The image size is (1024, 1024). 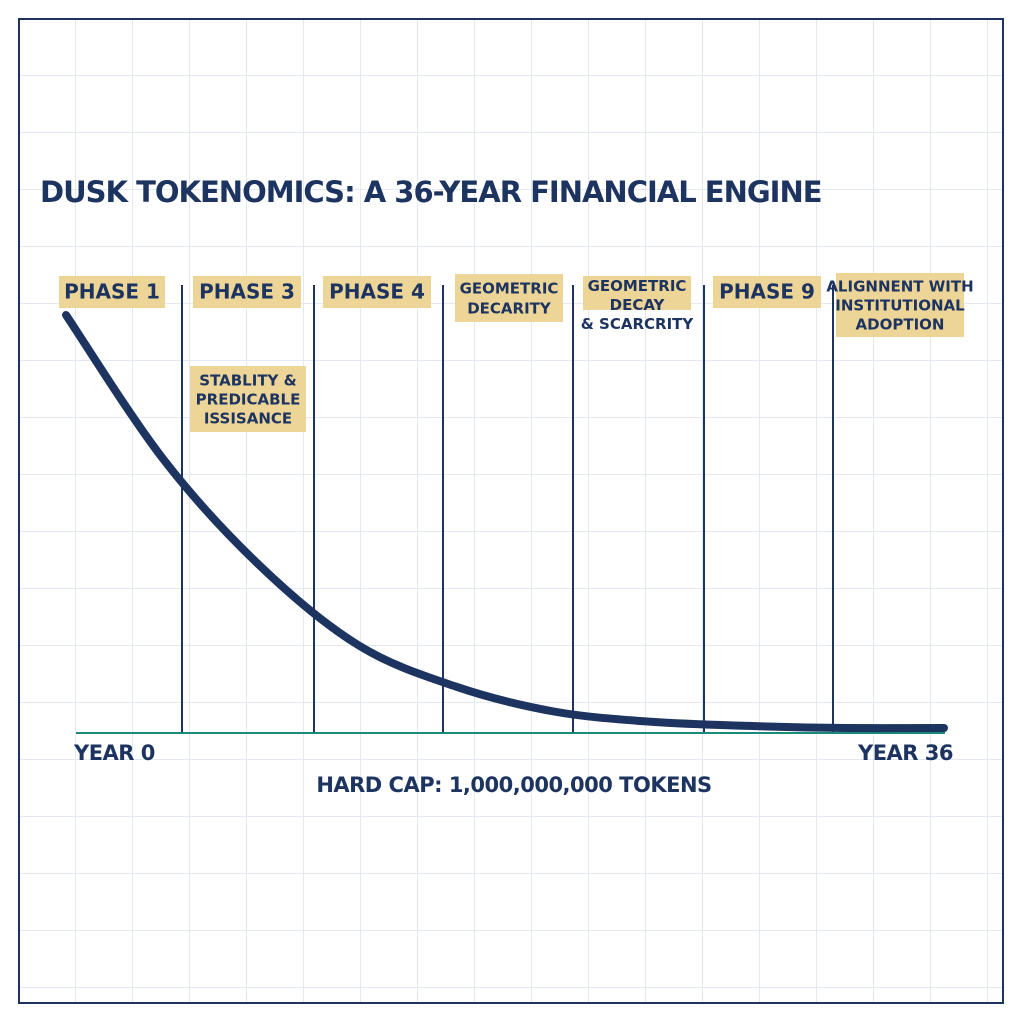 I want to click on phase-label-1: PHASE 1, so click(x=112, y=292).